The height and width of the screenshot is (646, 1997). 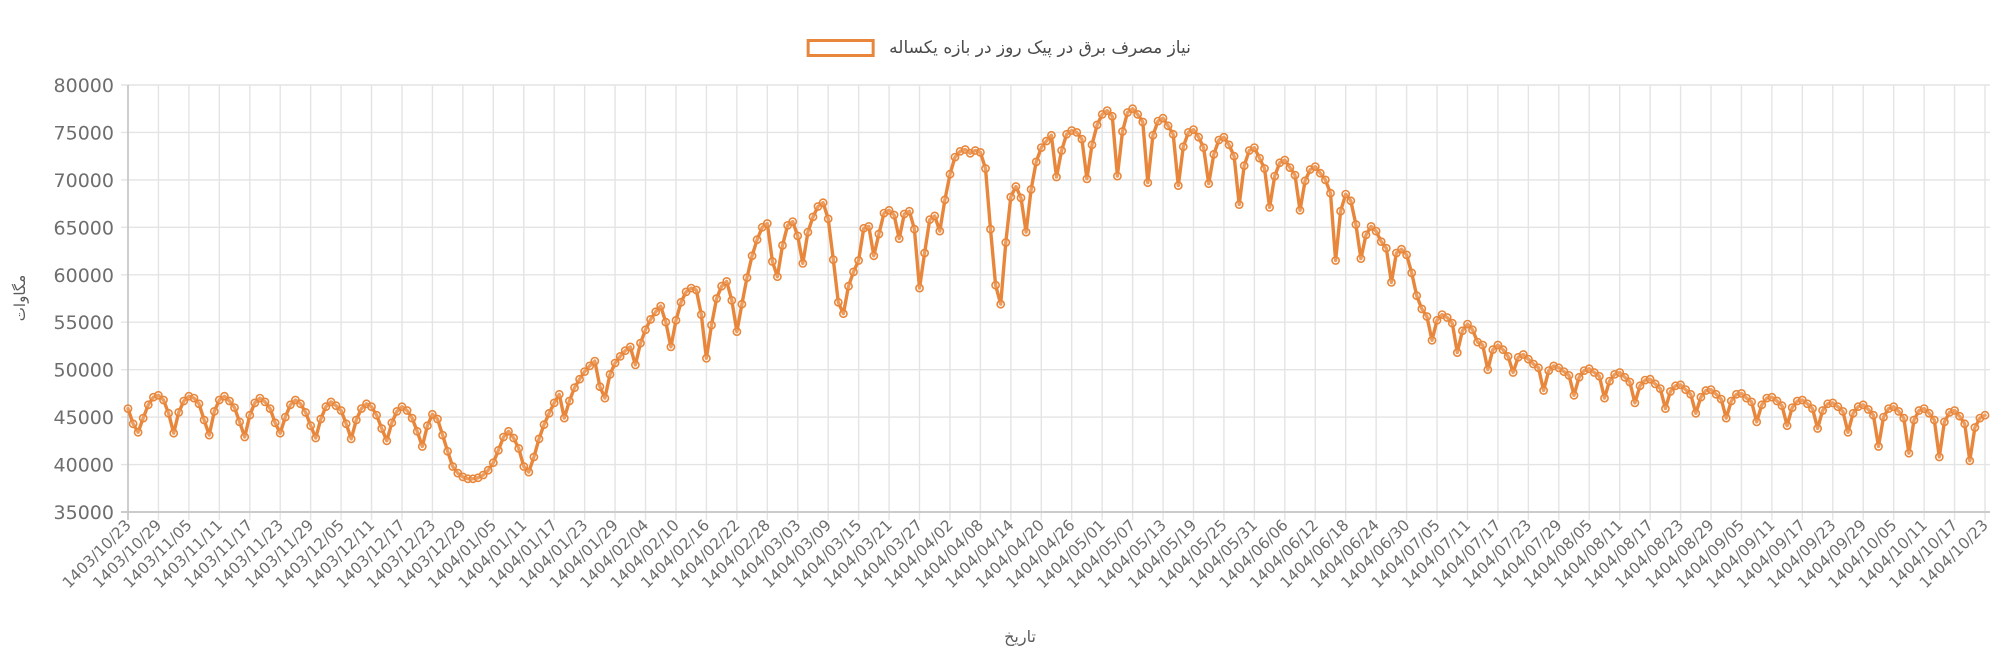 I want to click on svg-text: 65000, so click(x=84, y=228).